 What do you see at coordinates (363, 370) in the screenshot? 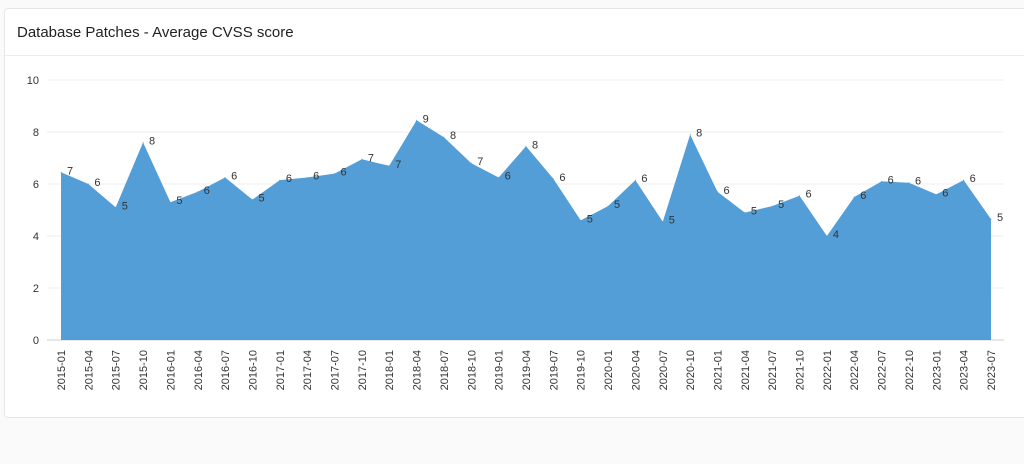
I see `x-tick-label: 2017-10` at bounding box center [363, 370].